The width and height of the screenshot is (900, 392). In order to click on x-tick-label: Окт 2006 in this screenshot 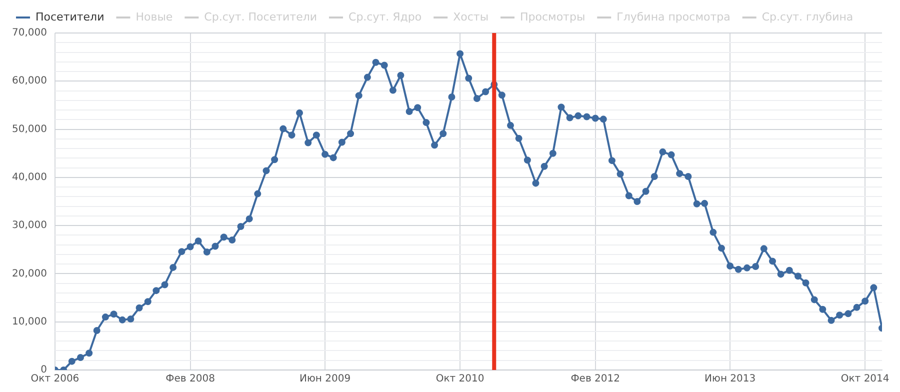, I will do `click(55, 379)`.